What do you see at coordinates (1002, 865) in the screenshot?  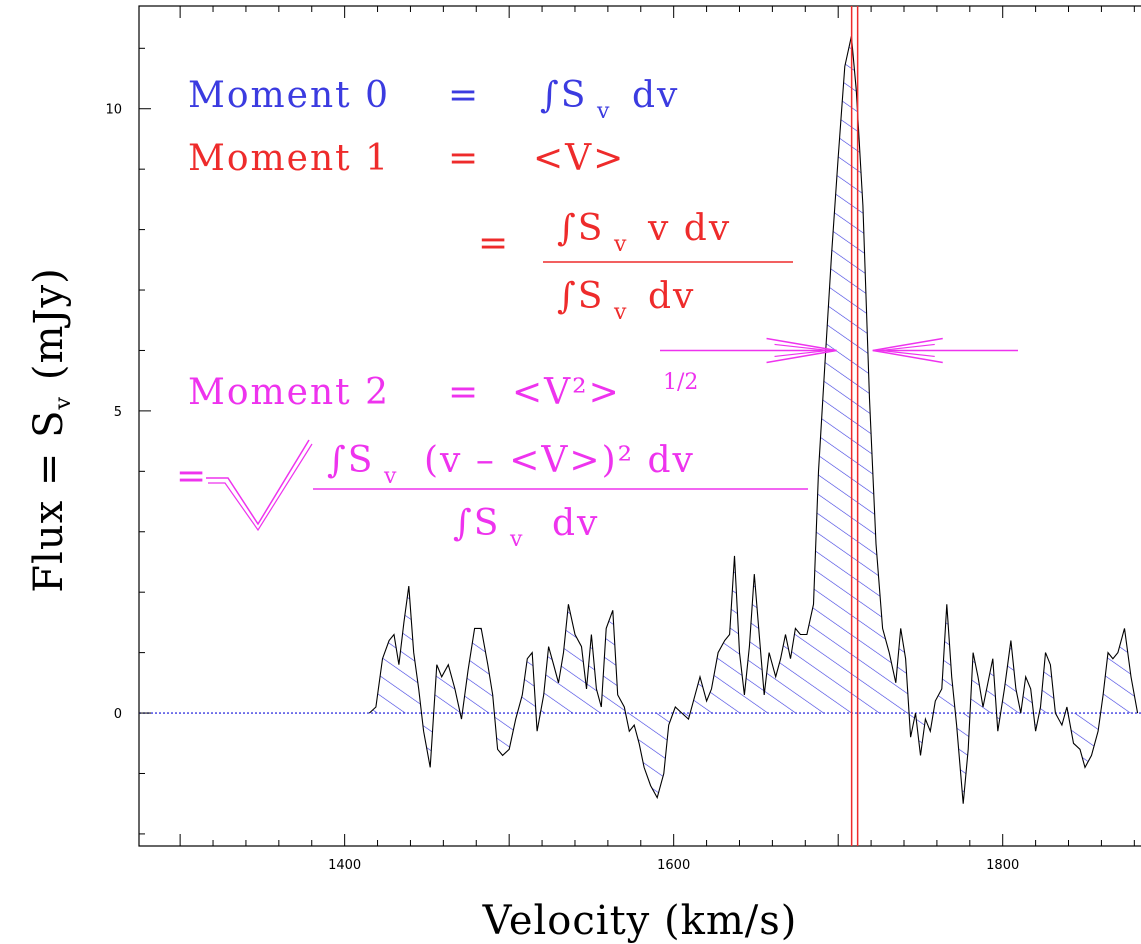 I see `x-tick-label: 1800` at bounding box center [1002, 865].